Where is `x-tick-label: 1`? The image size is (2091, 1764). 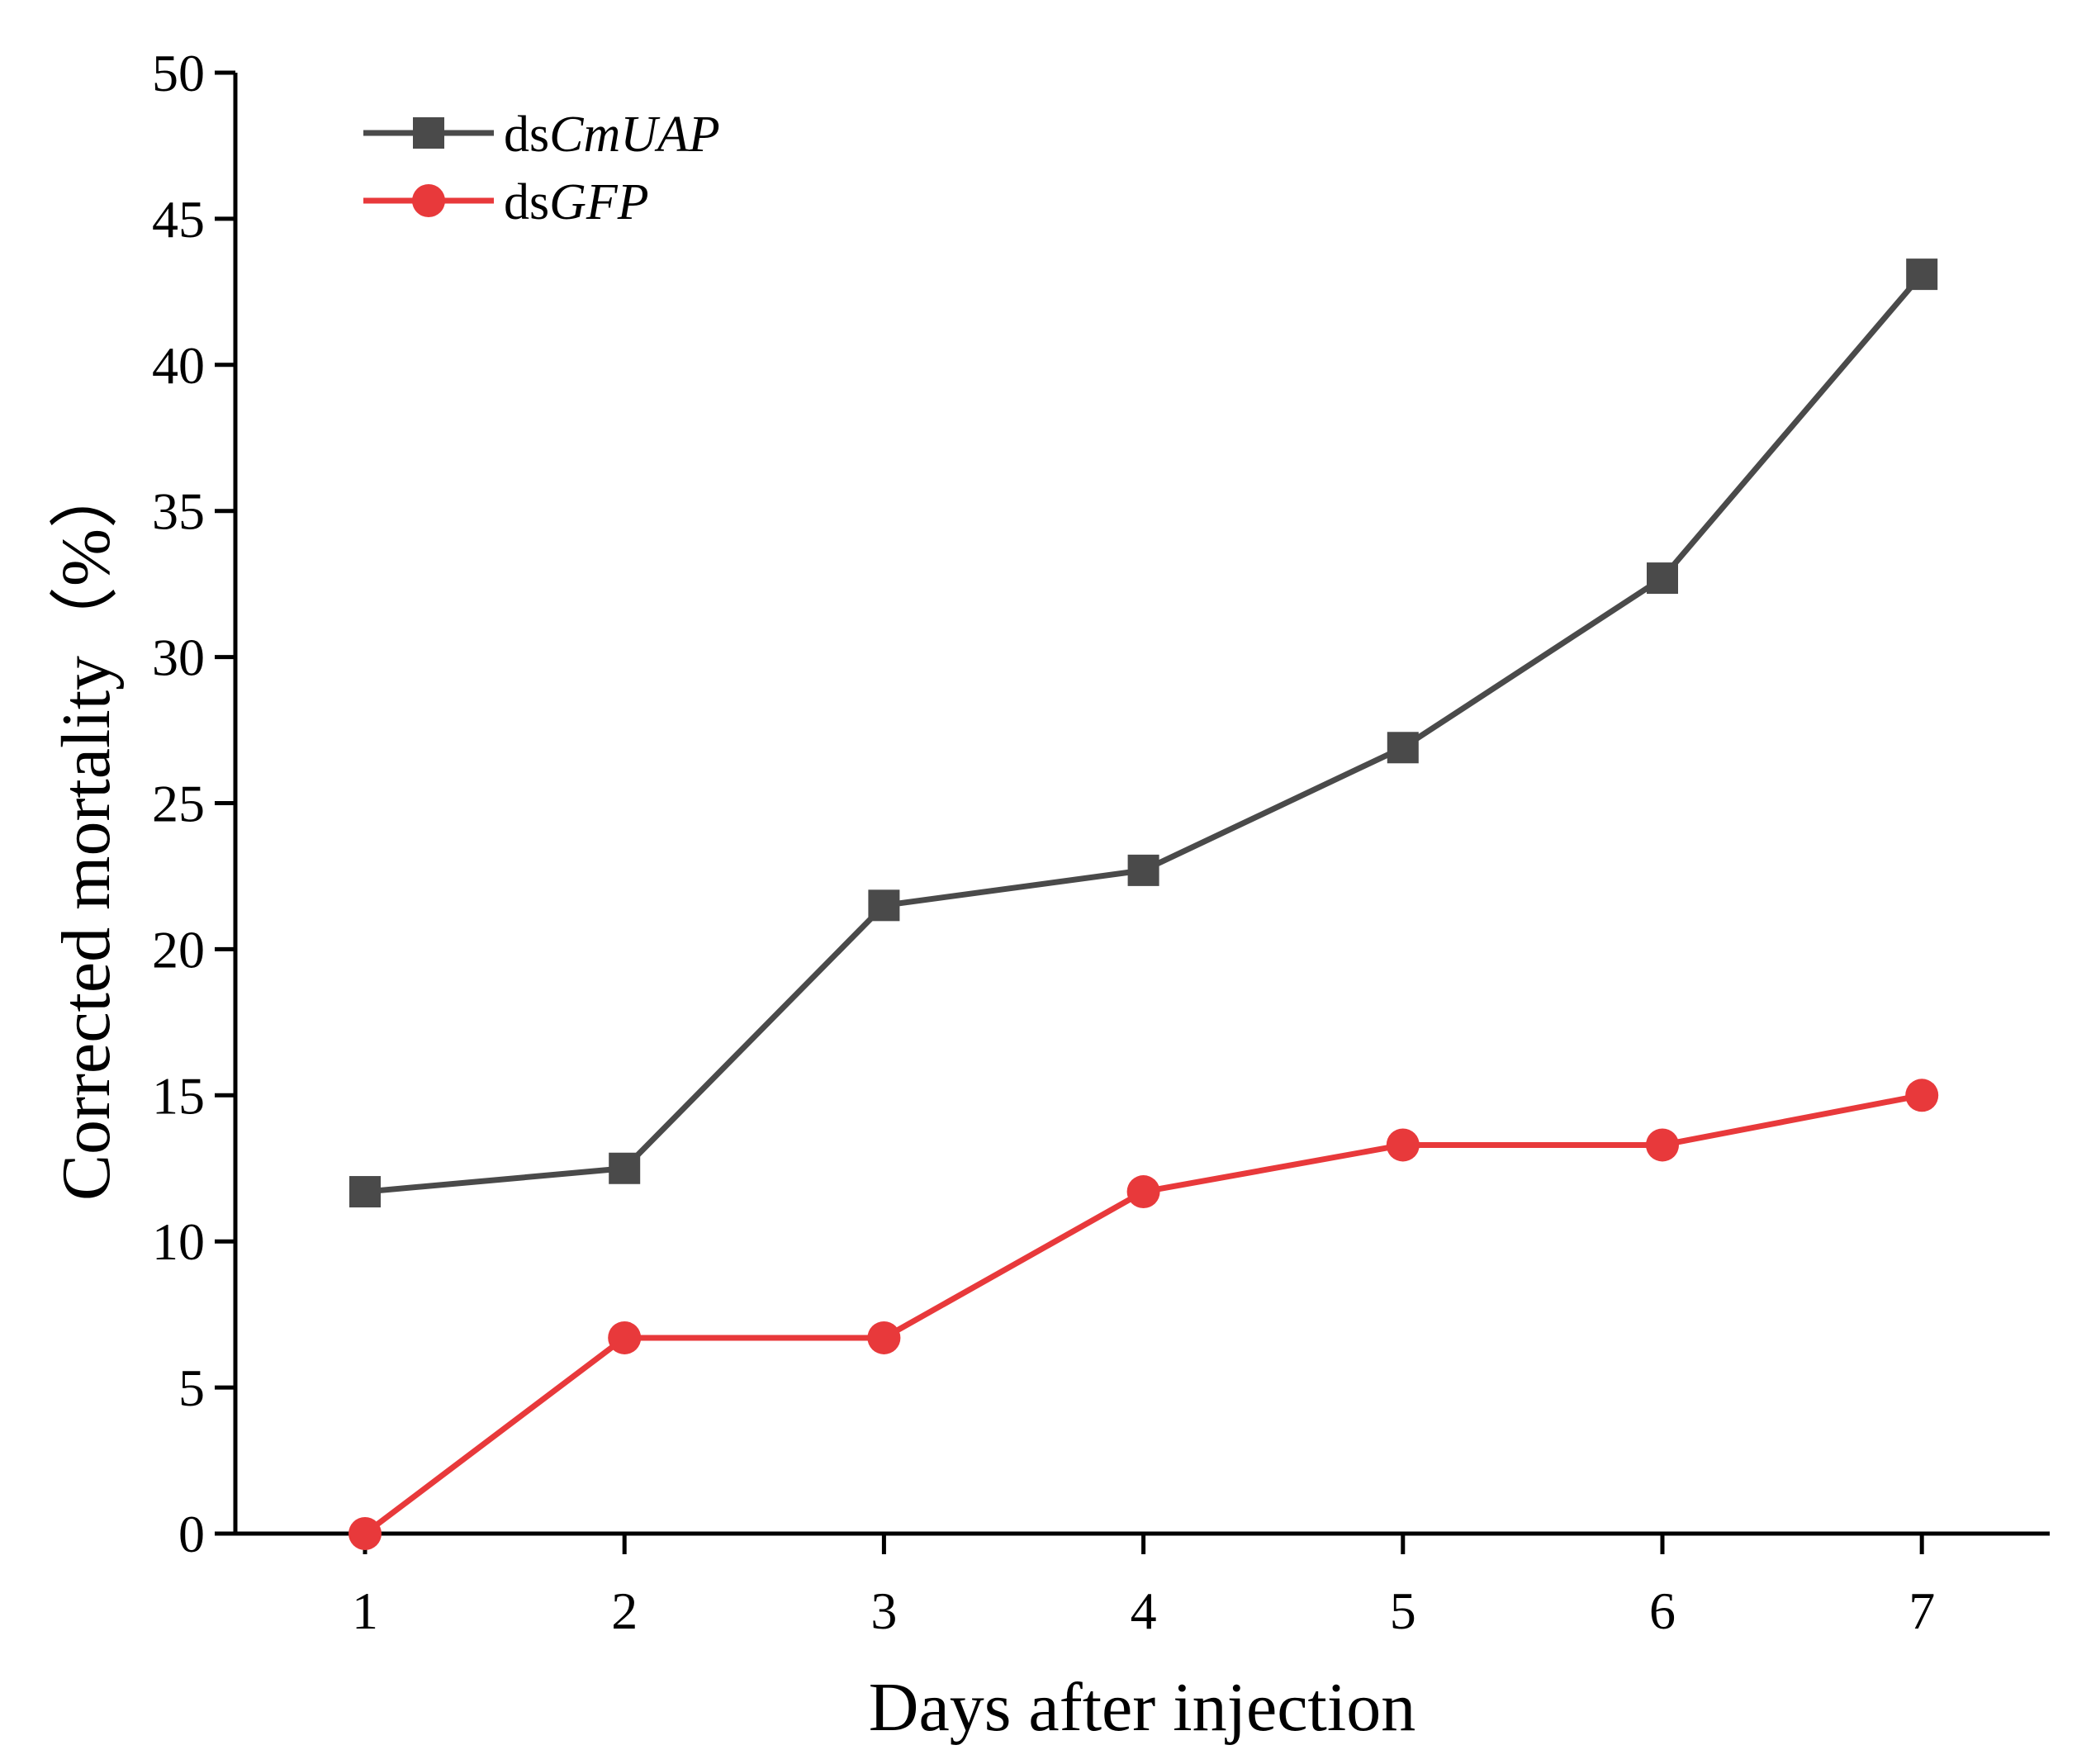
x-tick-label: 1 is located at coordinates (365, 1610).